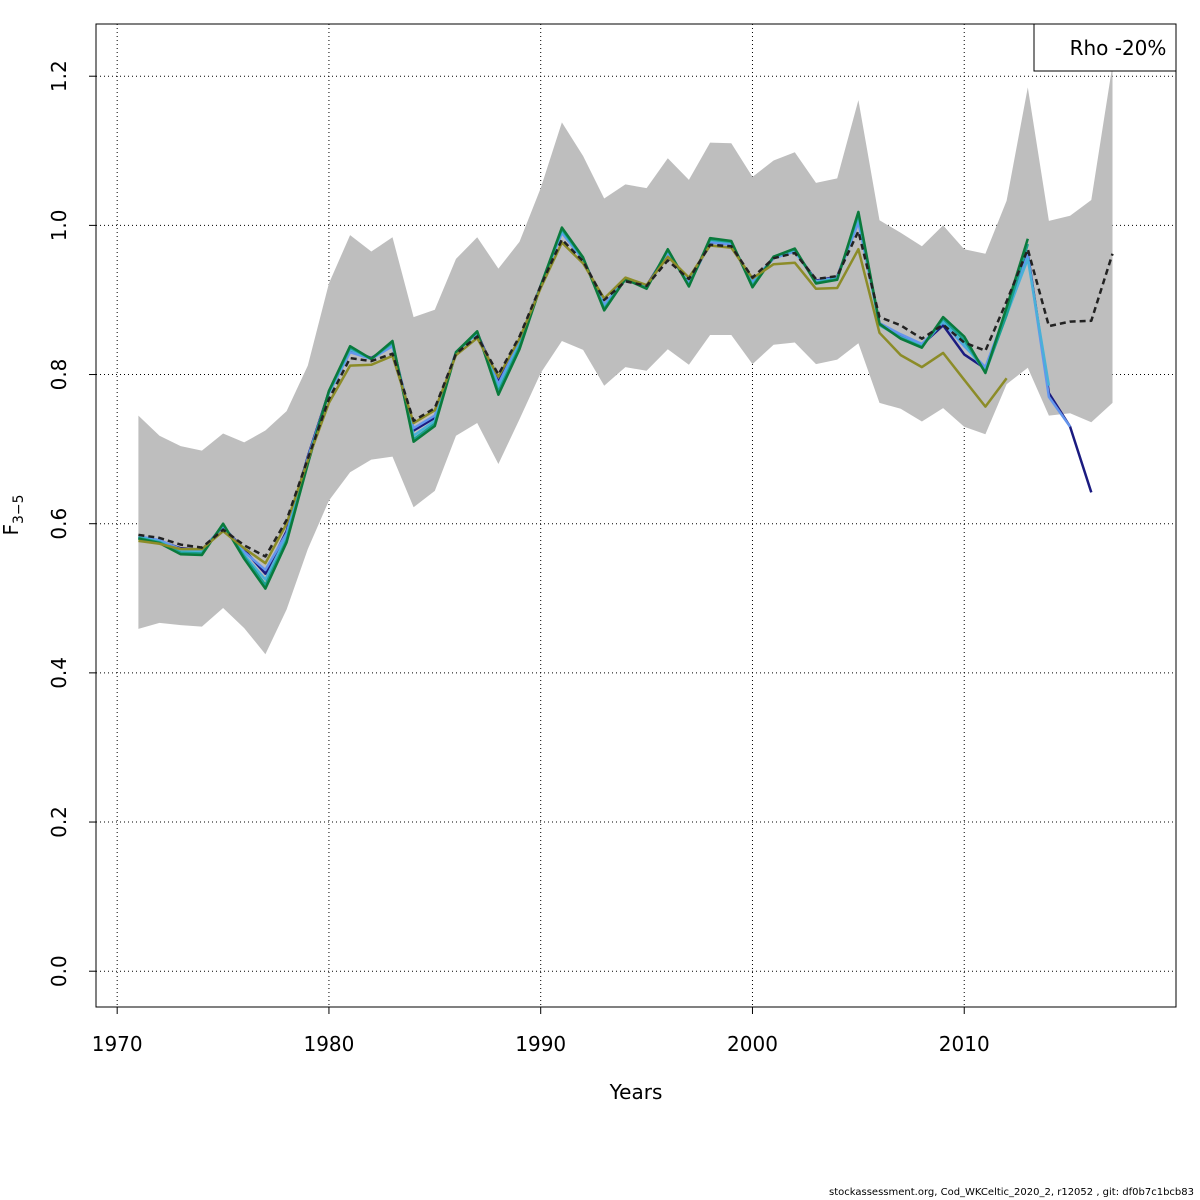  What do you see at coordinates (636, 1092) in the screenshot?
I see `x-axis-title: Years` at bounding box center [636, 1092].